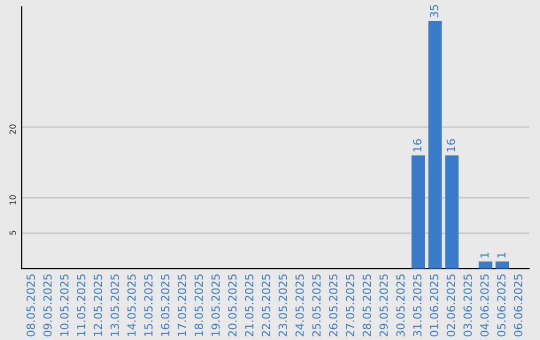 The height and width of the screenshot is (340, 540). I want to click on y-tick-label: 5, so click(13, 232).